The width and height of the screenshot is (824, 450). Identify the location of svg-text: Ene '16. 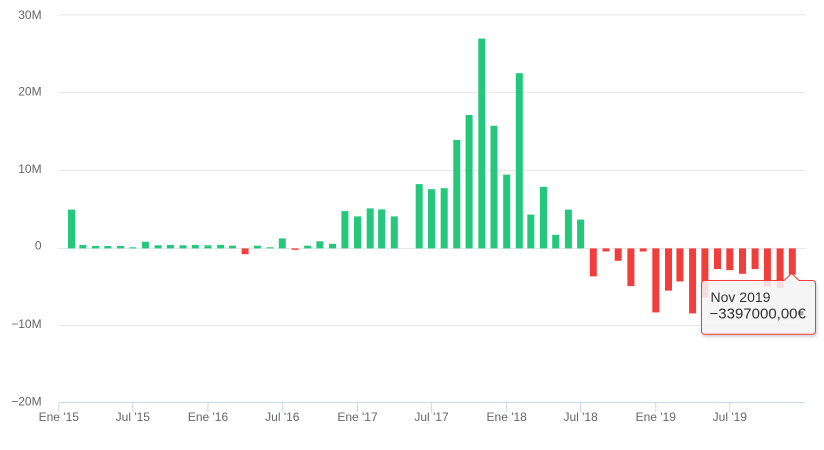
(208, 417).